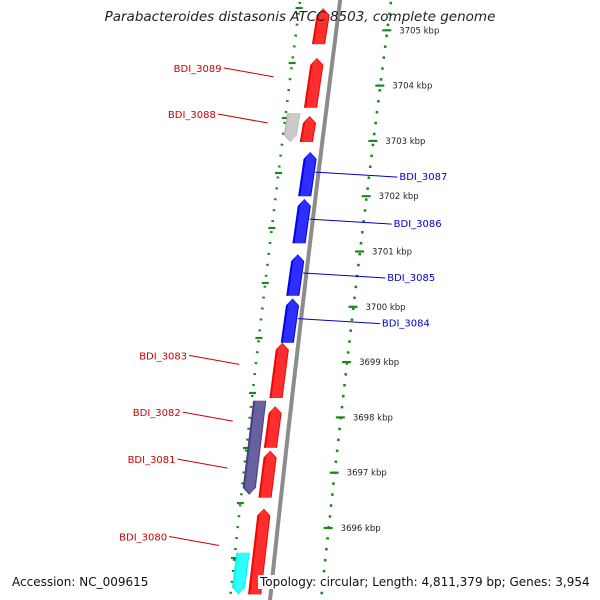  I want to click on ruler-label: 3703 kbp, so click(405, 142).